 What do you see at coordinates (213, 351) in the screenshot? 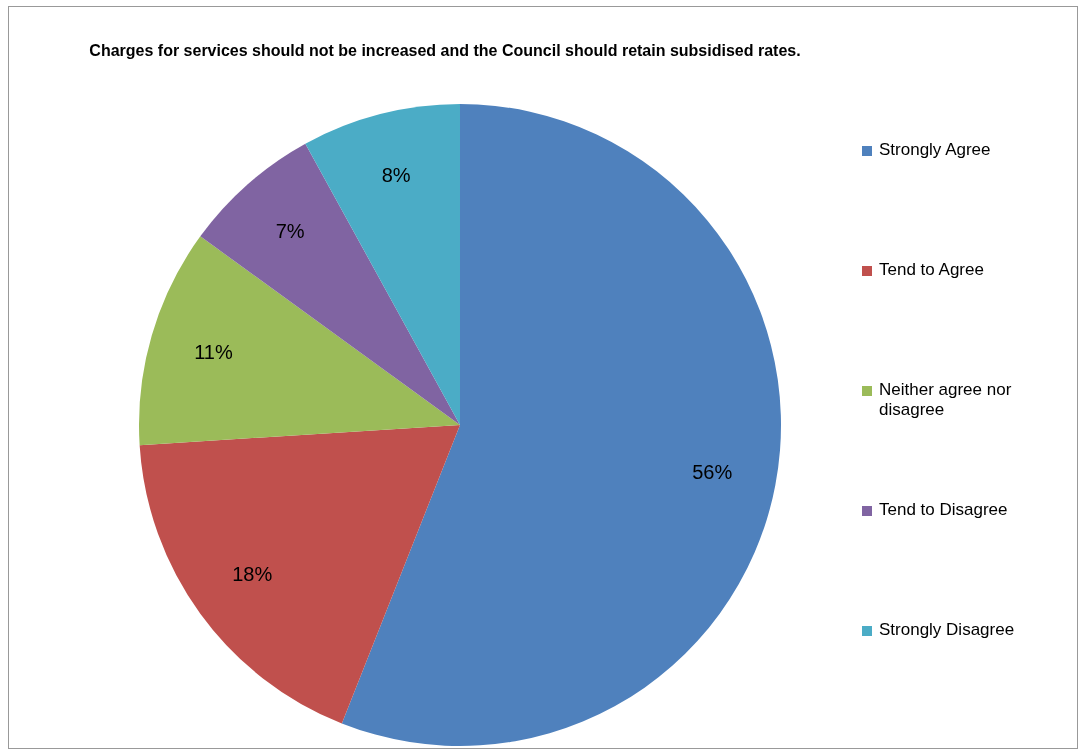
I see `data-label: 11%` at bounding box center [213, 351].